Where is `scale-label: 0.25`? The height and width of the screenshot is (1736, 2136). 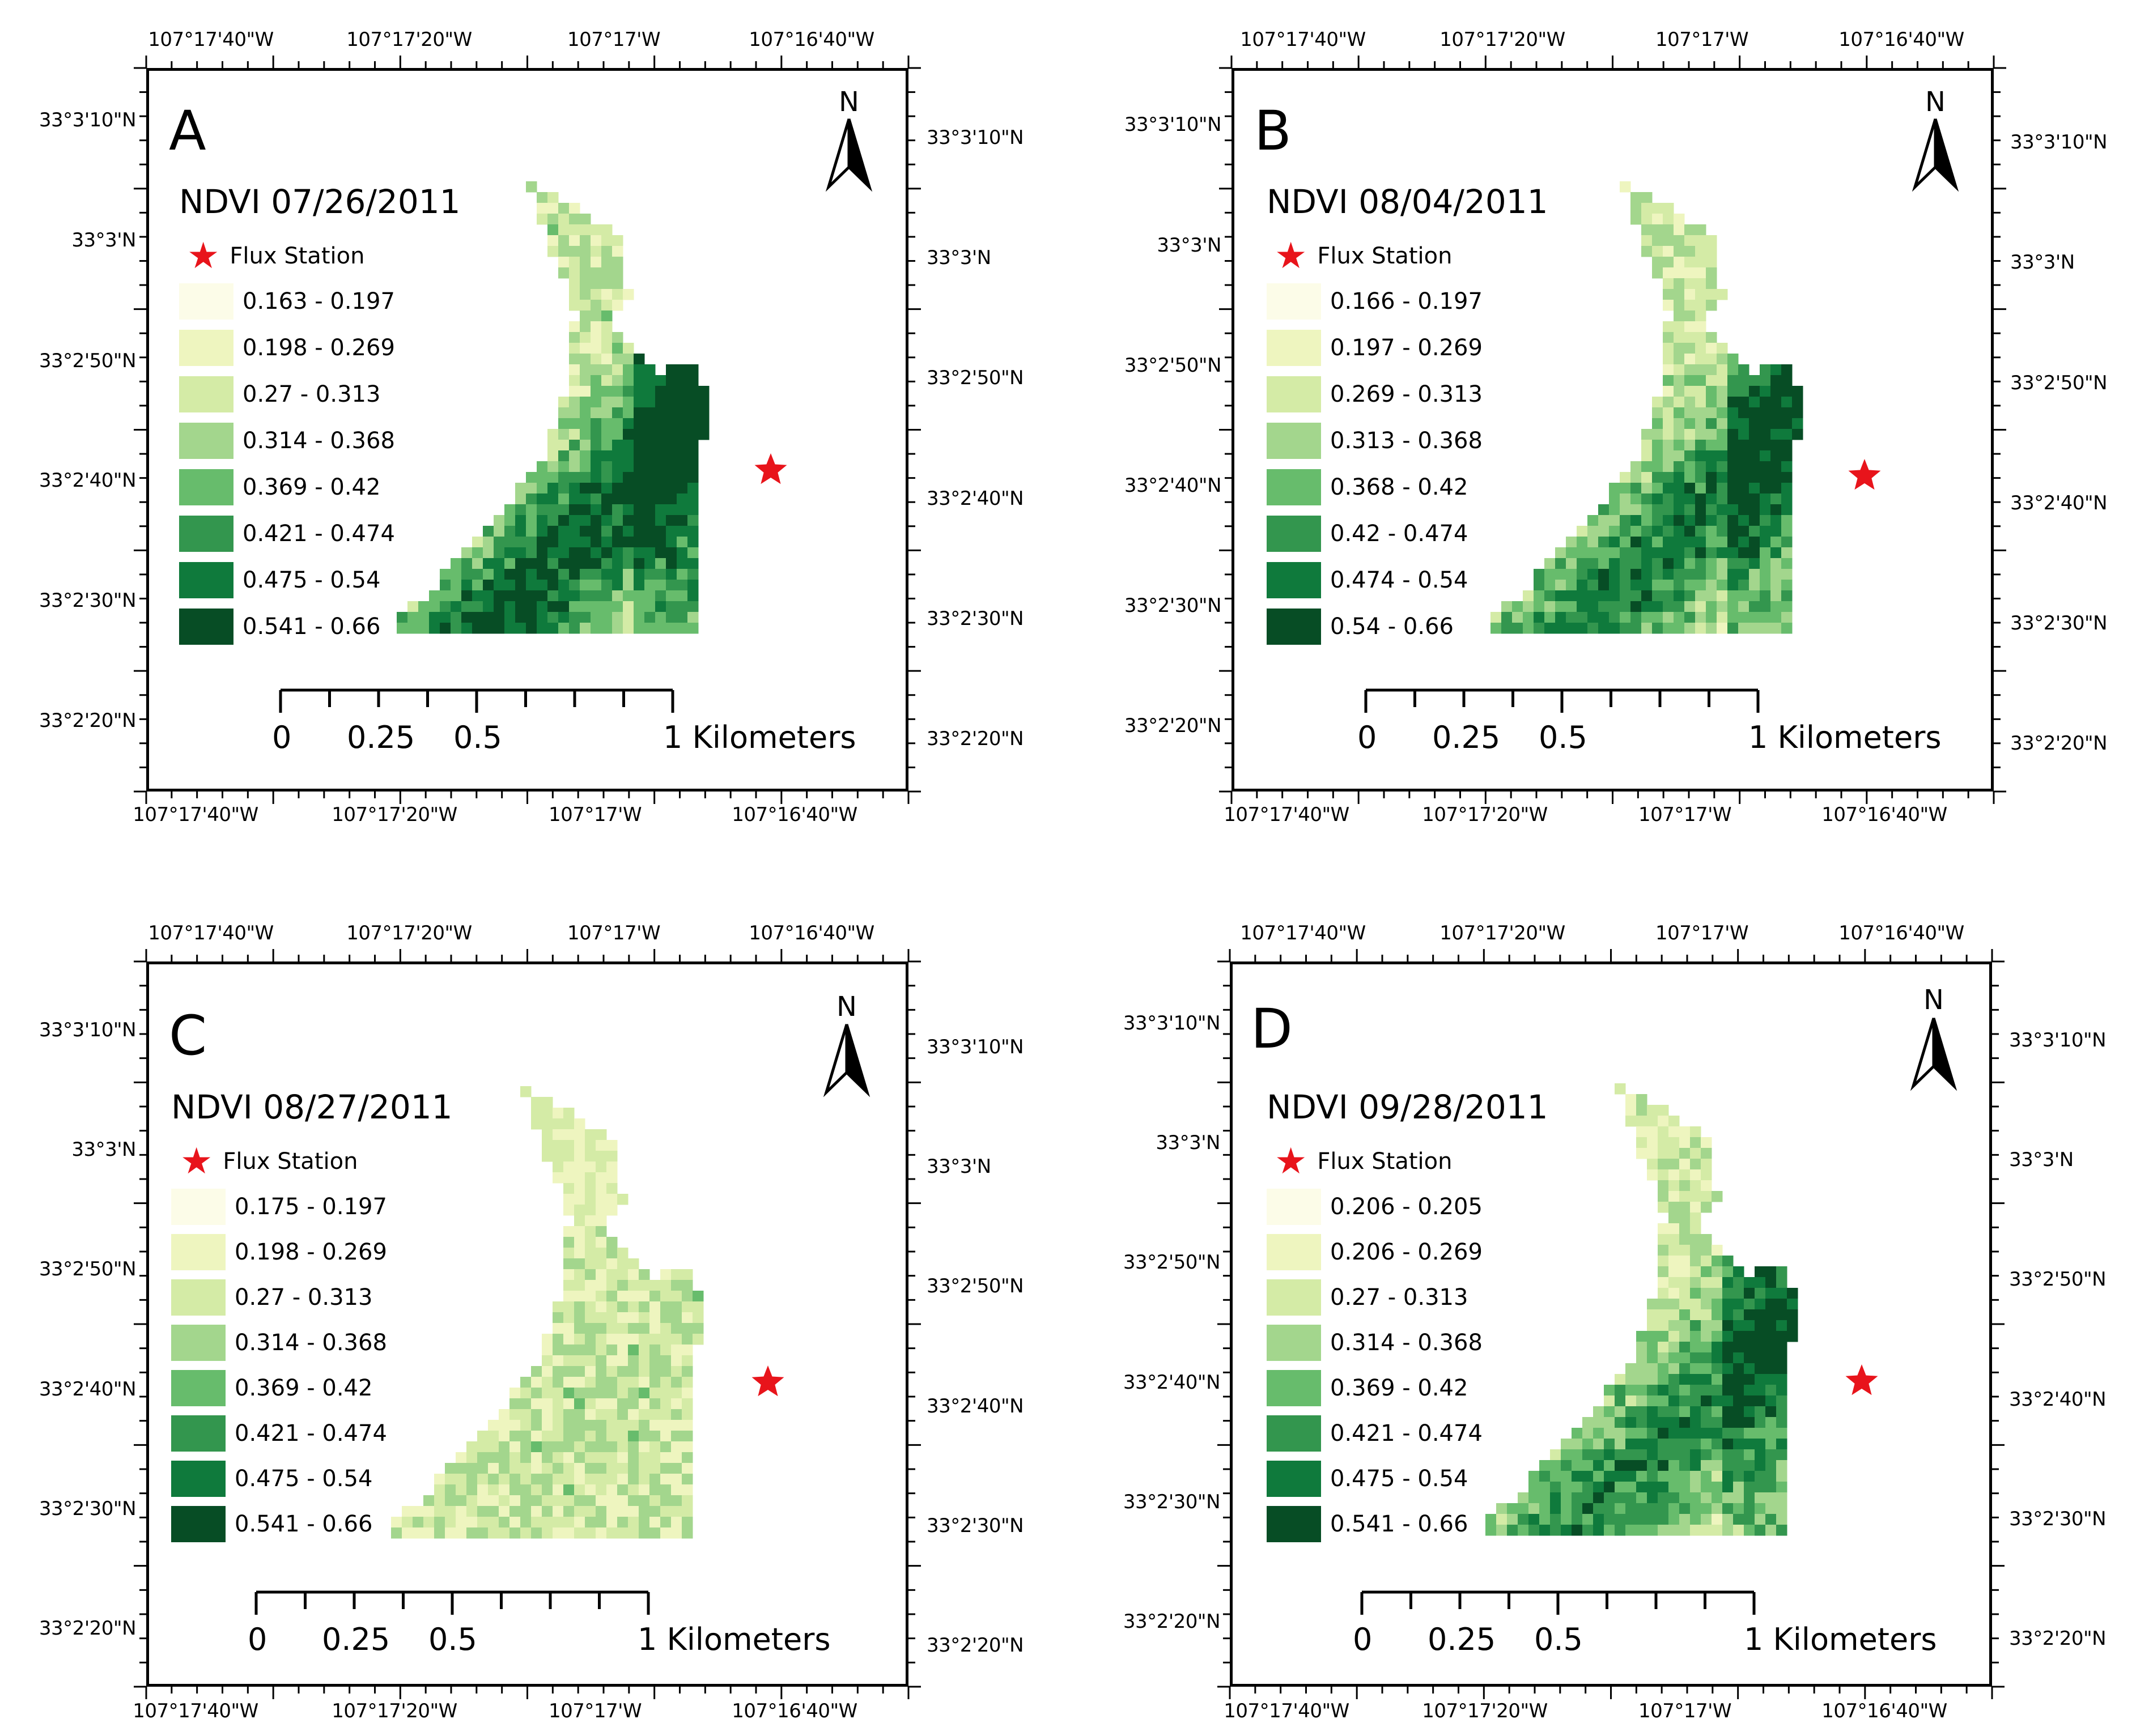 scale-label: 0.25 is located at coordinates (1466, 737).